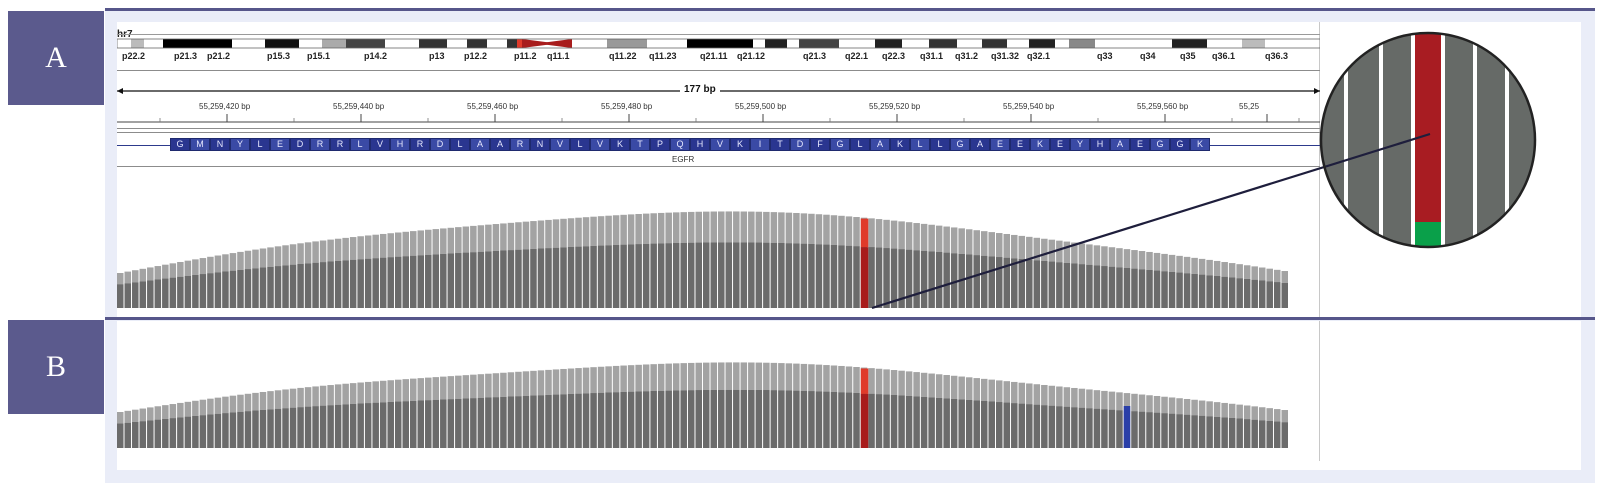  I want to click on amino-acid: A, so click(880, 144).